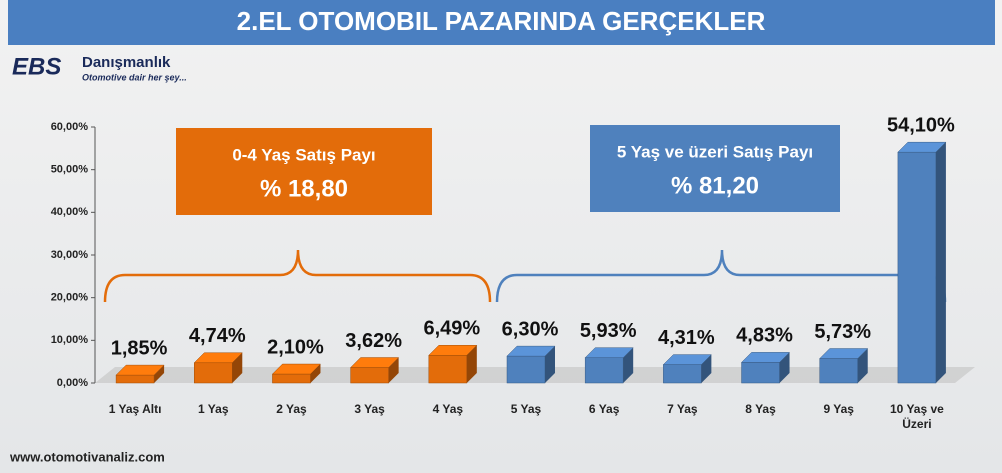 The height and width of the screenshot is (473, 1002). Describe the element at coordinates (608, 331) in the screenshot. I see `value-label: 5,93%` at that location.